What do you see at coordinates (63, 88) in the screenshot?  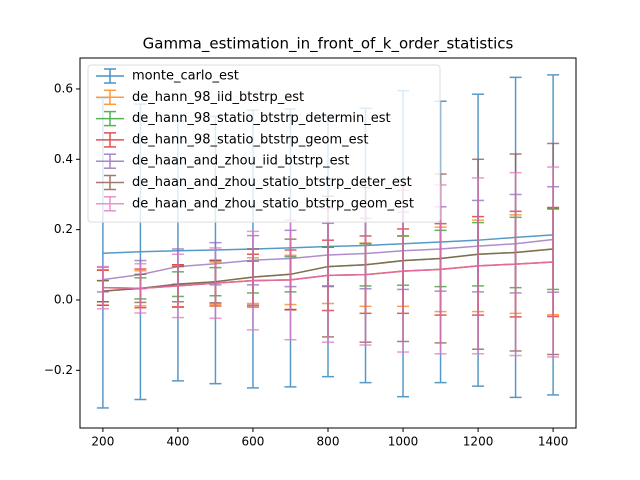 I see `y-tick-label: 0.6` at bounding box center [63, 88].